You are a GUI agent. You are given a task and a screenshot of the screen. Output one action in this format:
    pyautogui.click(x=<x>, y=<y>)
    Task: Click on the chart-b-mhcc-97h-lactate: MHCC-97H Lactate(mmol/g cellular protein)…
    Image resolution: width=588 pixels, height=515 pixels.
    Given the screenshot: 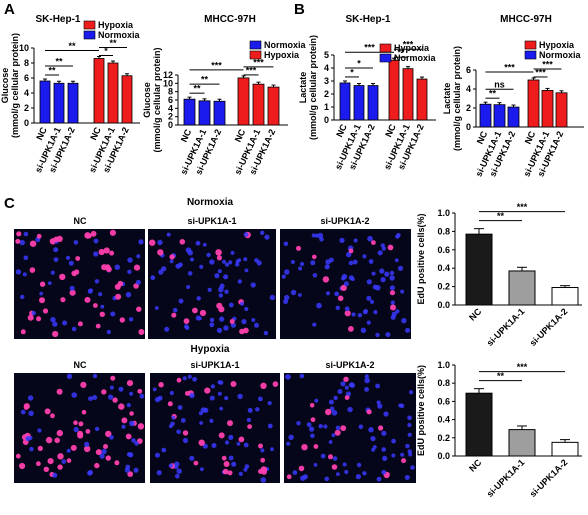 What is the action you would take?
    pyautogui.click(x=513, y=96)
    